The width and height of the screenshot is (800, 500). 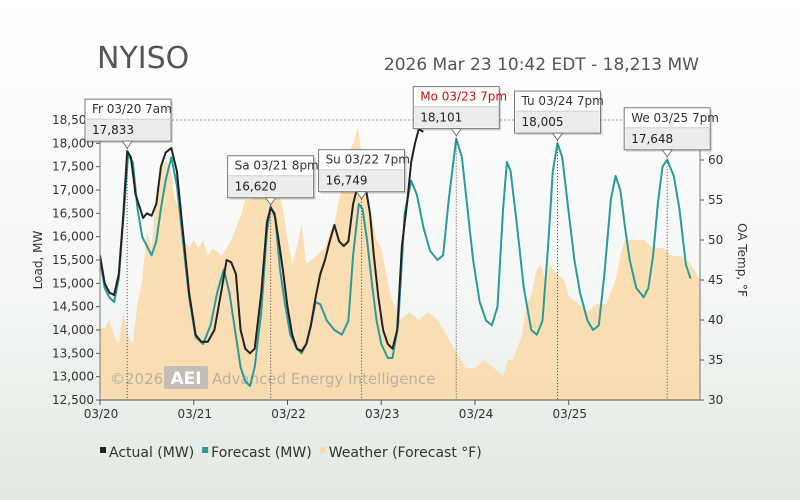 What do you see at coordinates (715, 280) in the screenshot?
I see `y2-tick-label: 45` at bounding box center [715, 280].